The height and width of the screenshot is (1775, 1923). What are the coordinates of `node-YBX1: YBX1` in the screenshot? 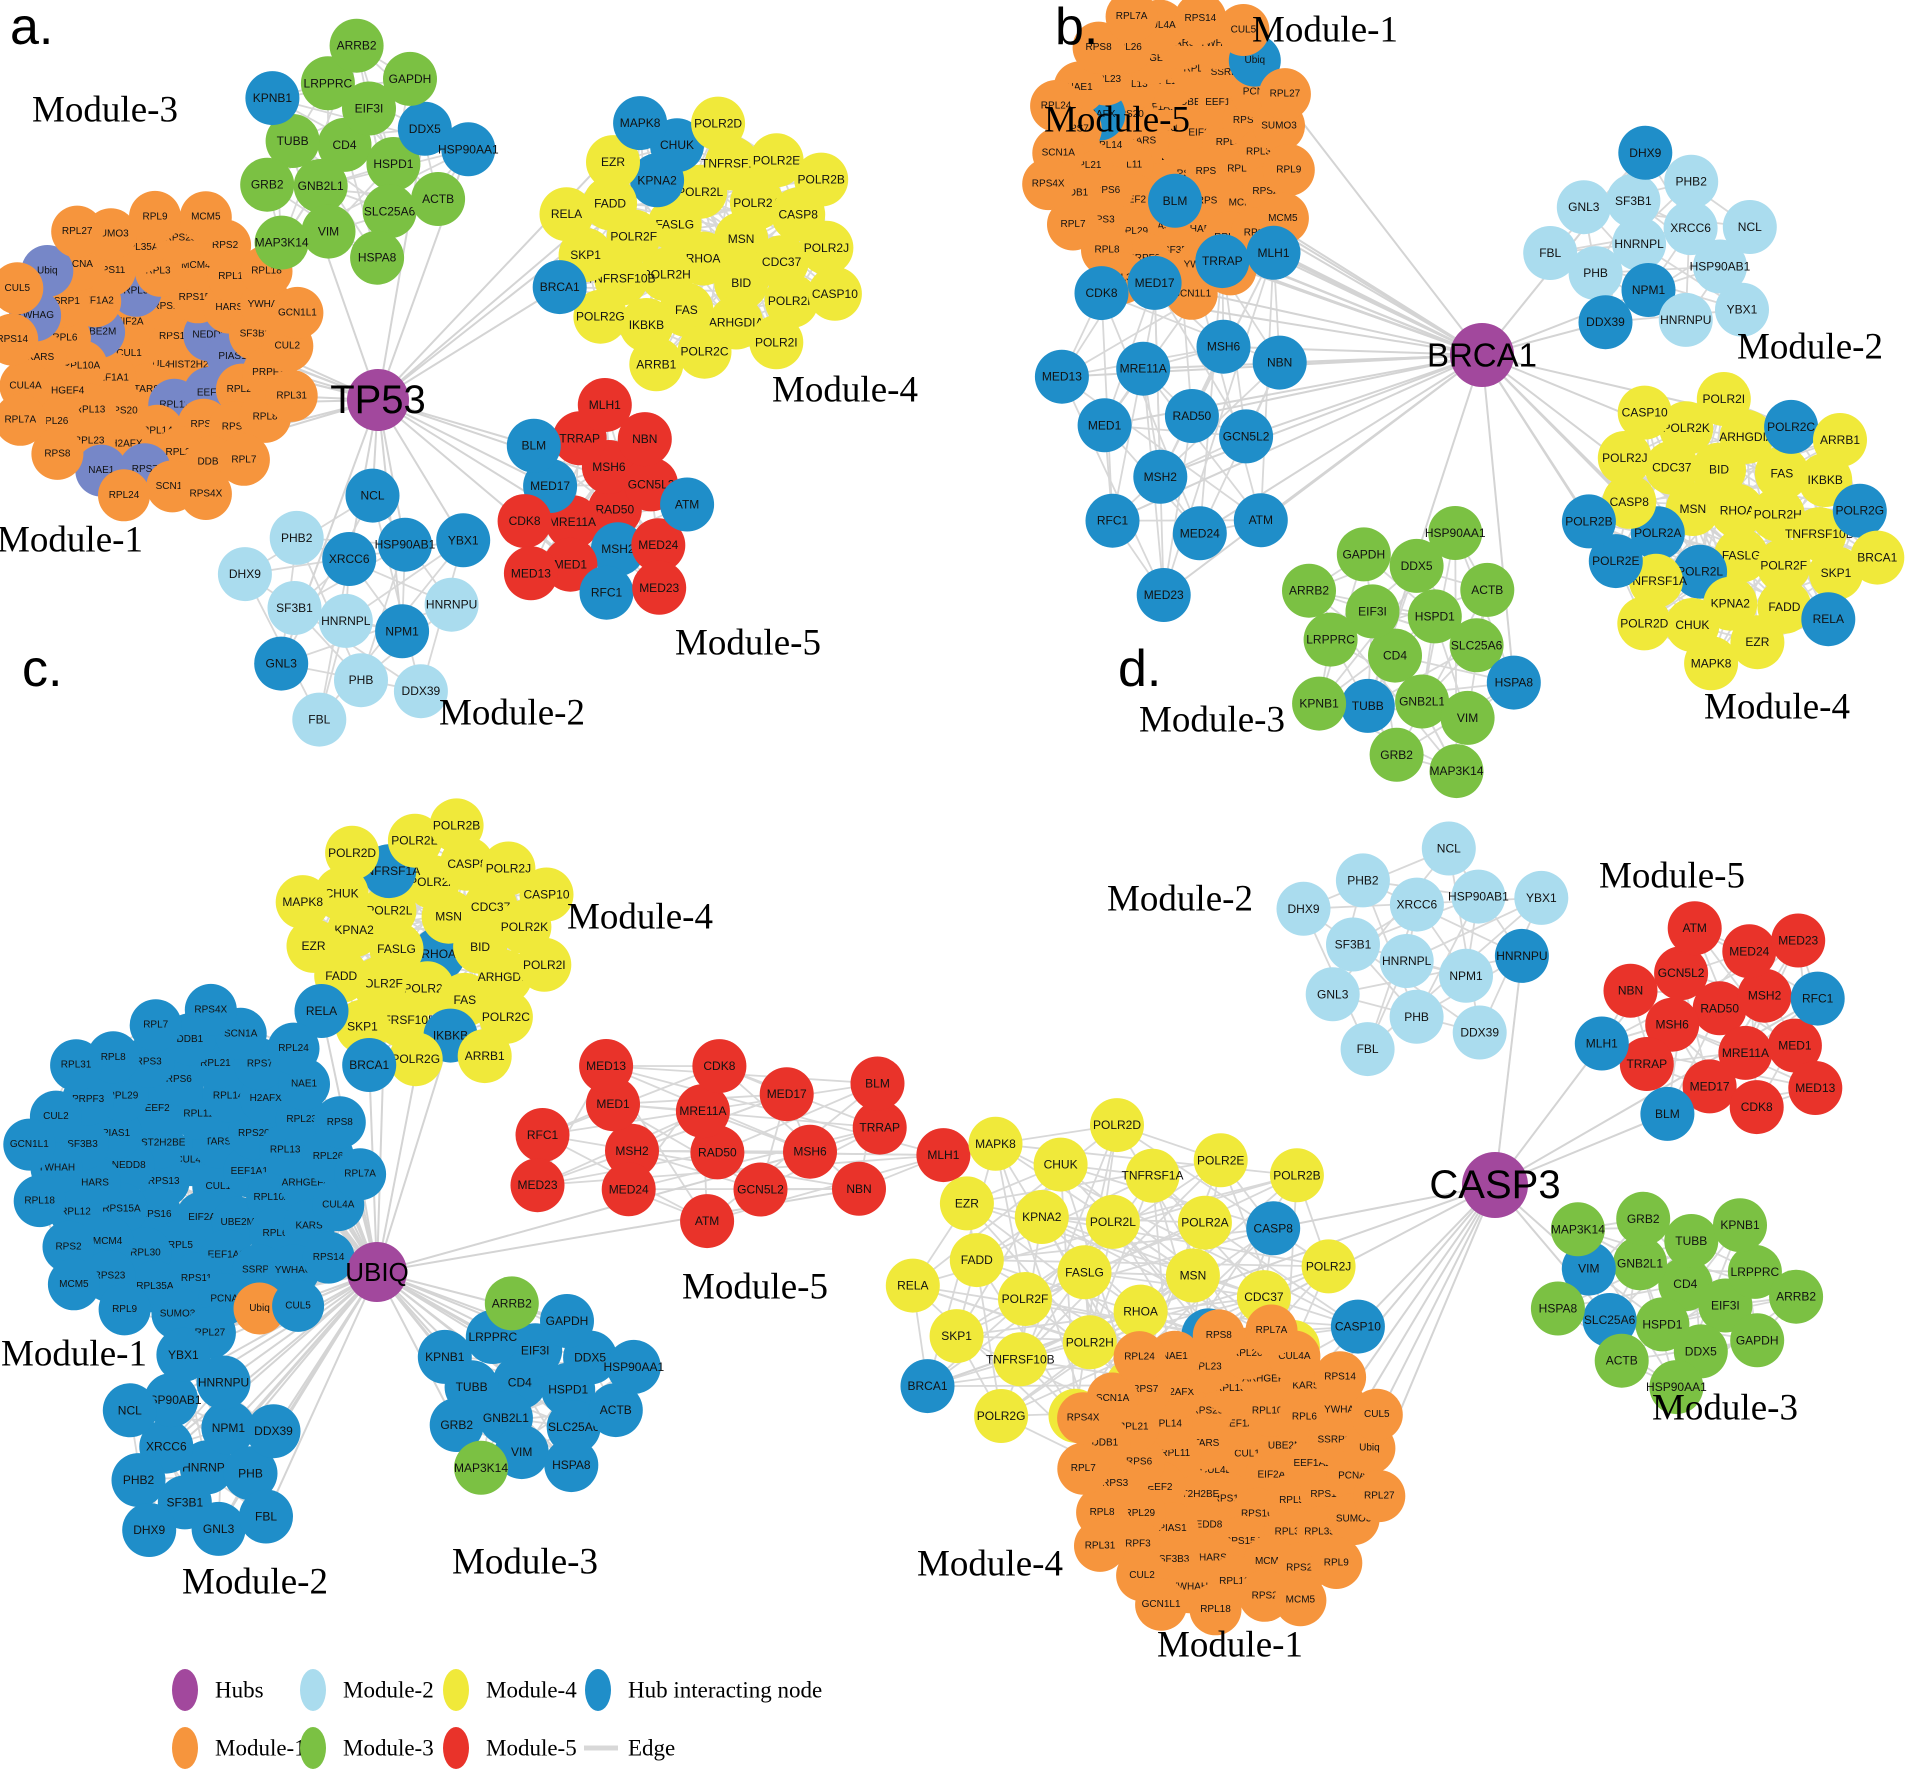 It's located at (1541, 897).